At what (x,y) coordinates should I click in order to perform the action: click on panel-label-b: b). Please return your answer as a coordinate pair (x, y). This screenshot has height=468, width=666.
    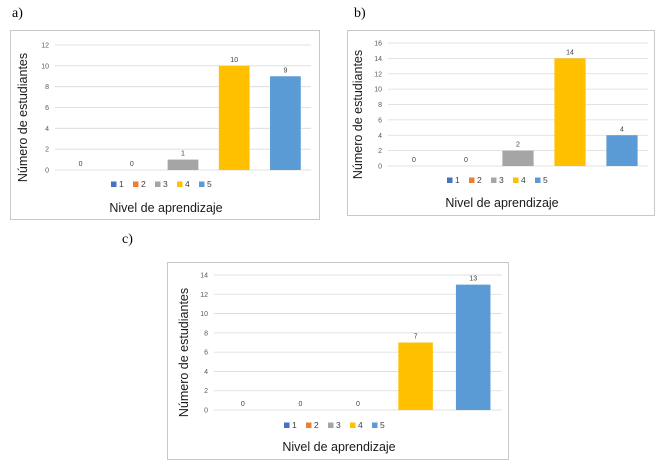
    Looking at the image, I should click on (360, 13).